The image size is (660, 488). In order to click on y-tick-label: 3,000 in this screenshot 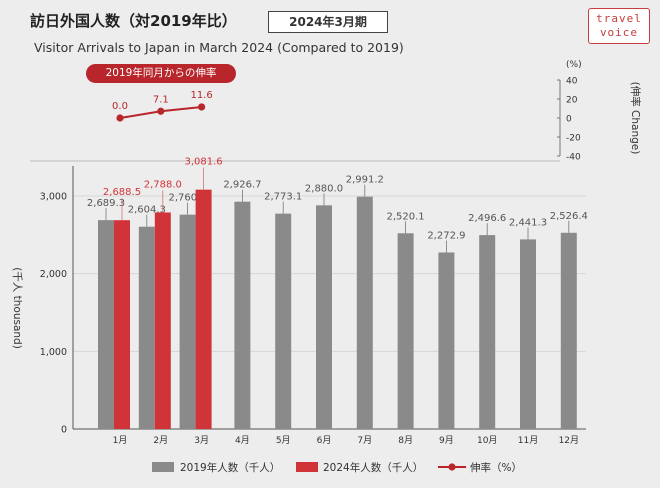, I will do `click(53, 197)`.